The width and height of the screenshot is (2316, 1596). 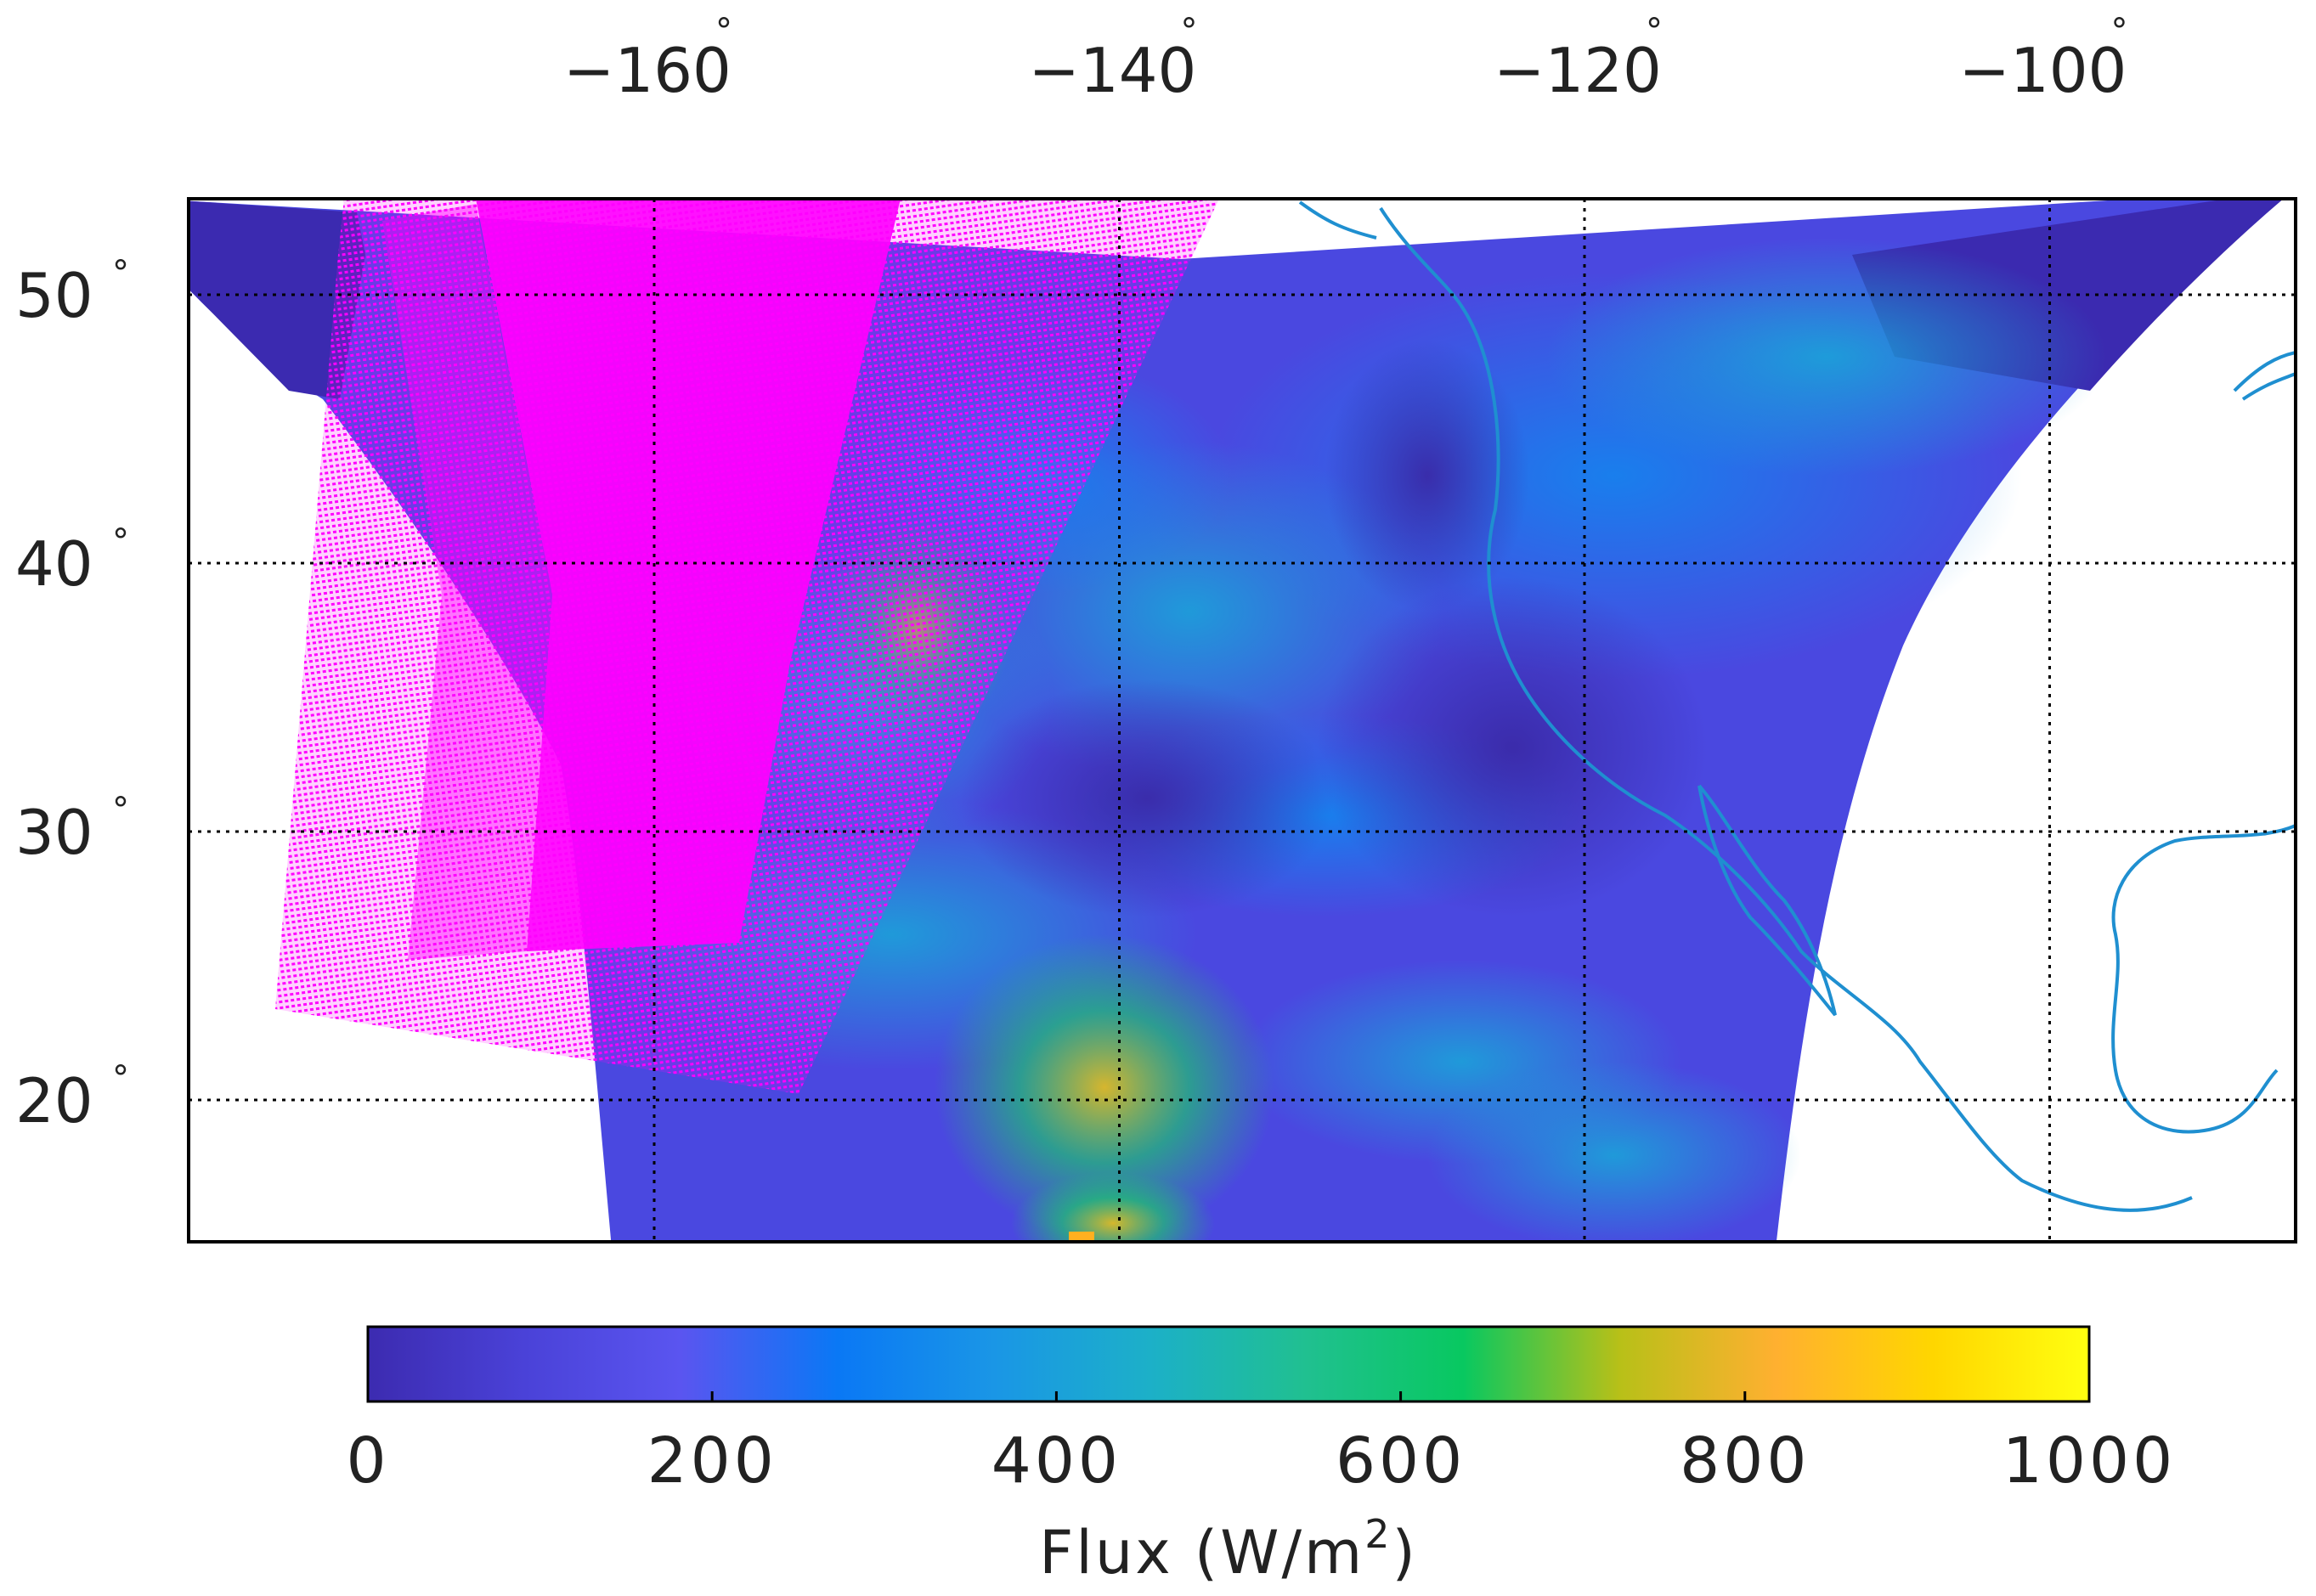 What do you see at coordinates (277, 300) in the screenshot?
I see `dark-corner-west` at bounding box center [277, 300].